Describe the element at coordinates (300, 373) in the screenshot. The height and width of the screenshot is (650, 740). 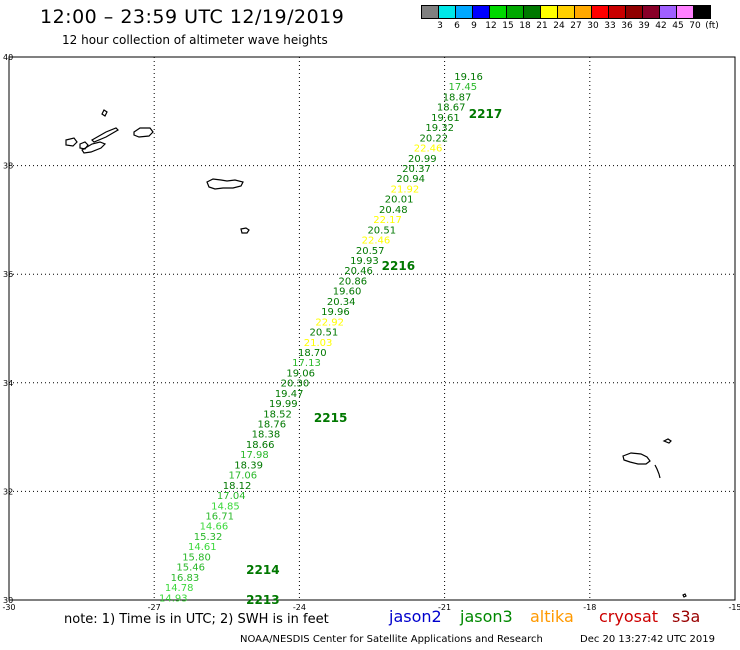
I see `swh-value: 19.06` at that location.